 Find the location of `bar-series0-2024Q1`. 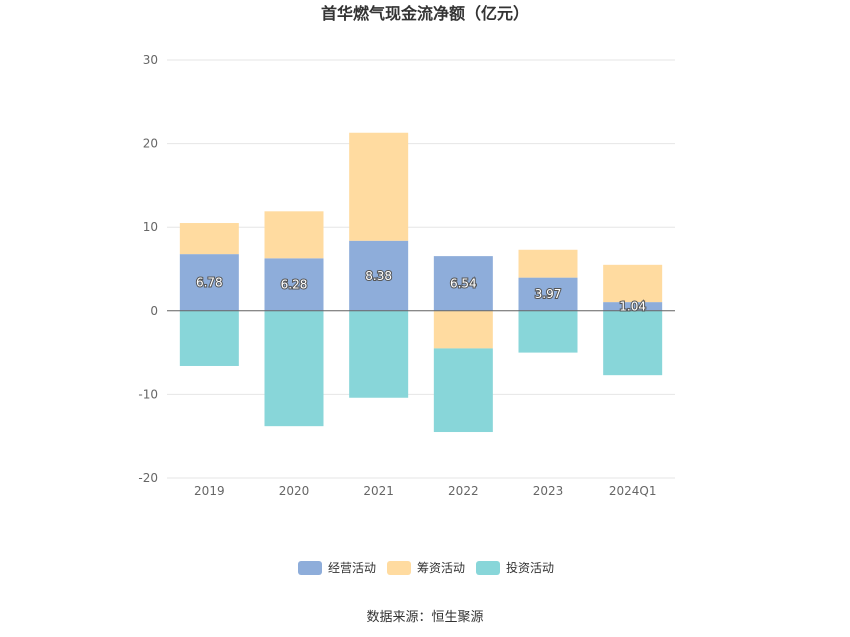

bar-series0-2024Q1 is located at coordinates (633, 306).